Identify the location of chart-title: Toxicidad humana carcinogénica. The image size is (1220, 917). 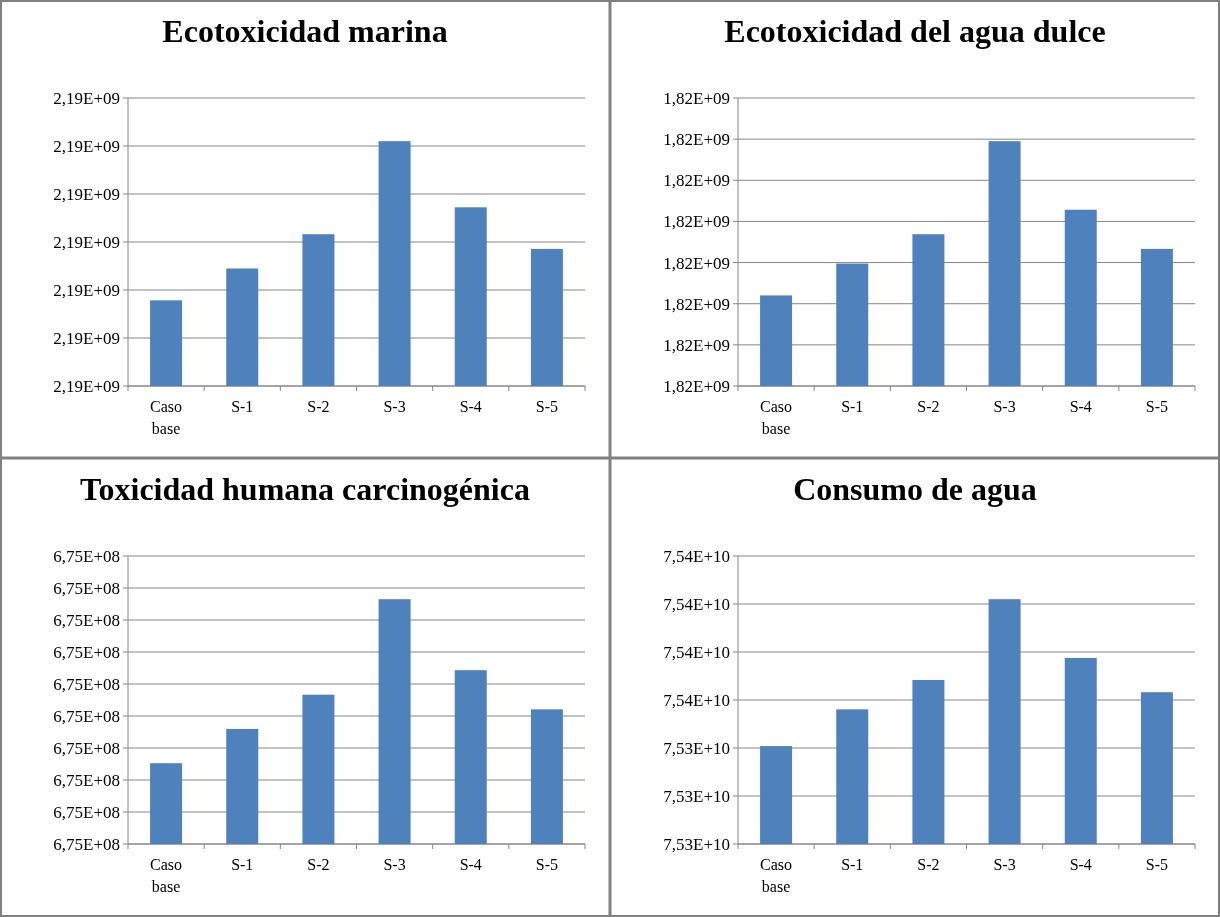
(305, 489).